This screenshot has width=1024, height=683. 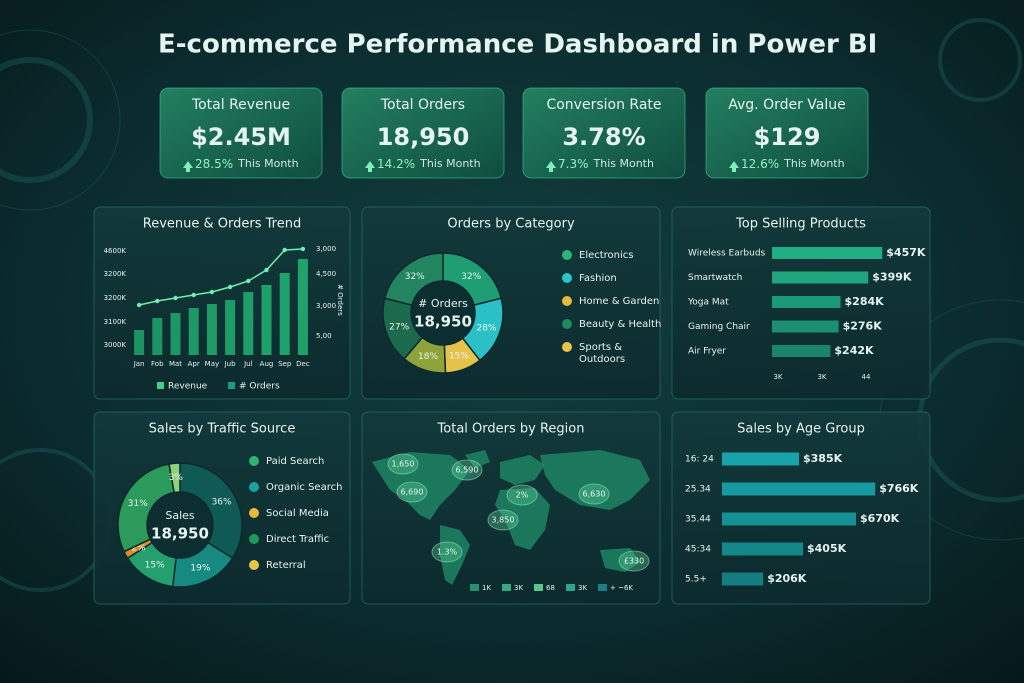 What do you see at coordinates (267, 364) in the screenshot?
I see `x-tick-label: Aug` at bounding box center [267, 364].